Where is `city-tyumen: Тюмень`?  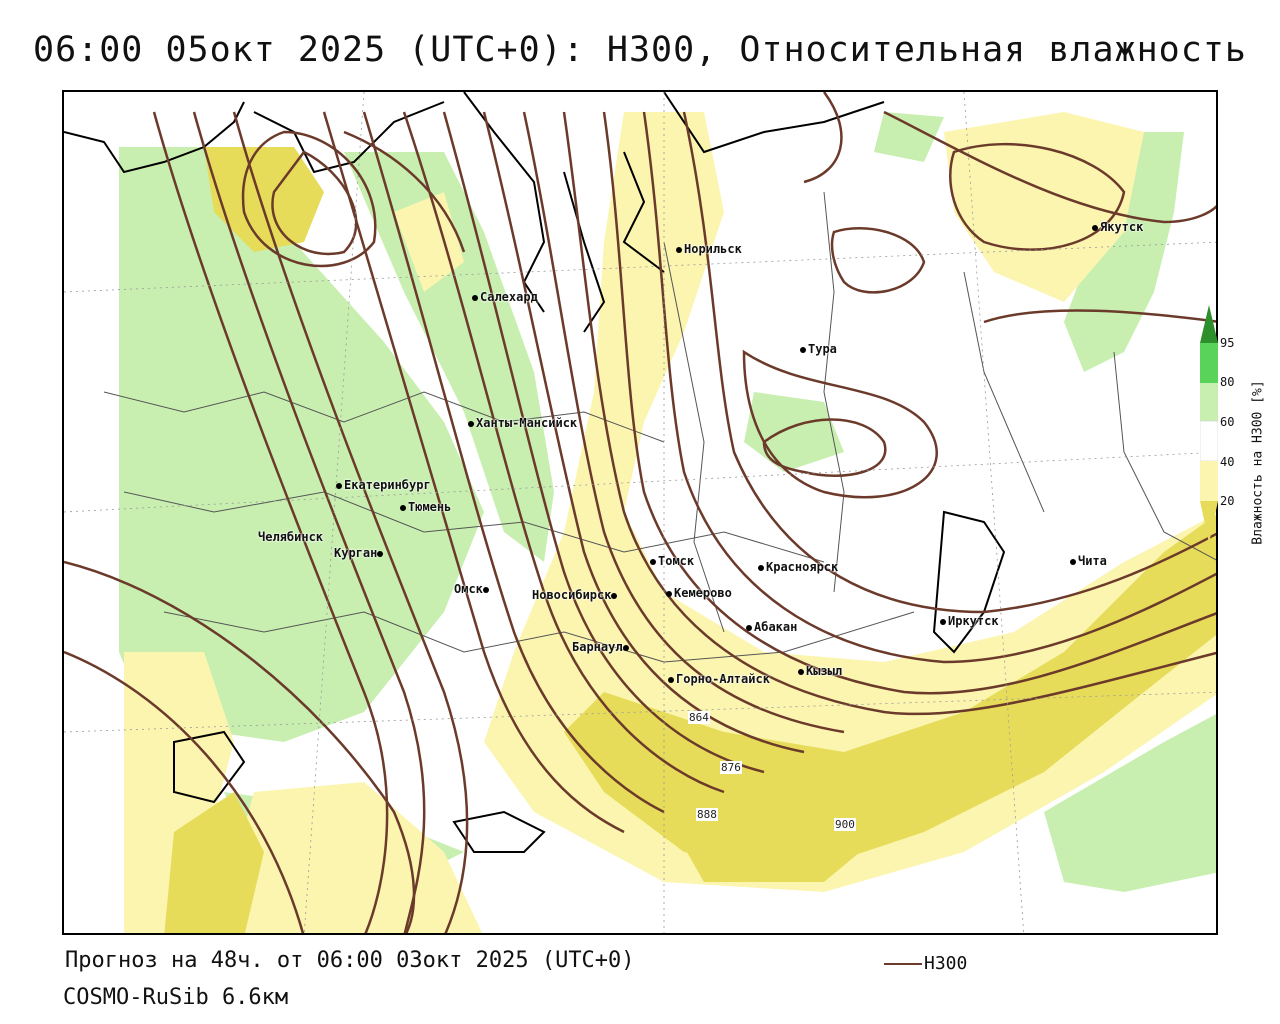
city-tyumen: Тюмень is located at coordinates (425, 507).